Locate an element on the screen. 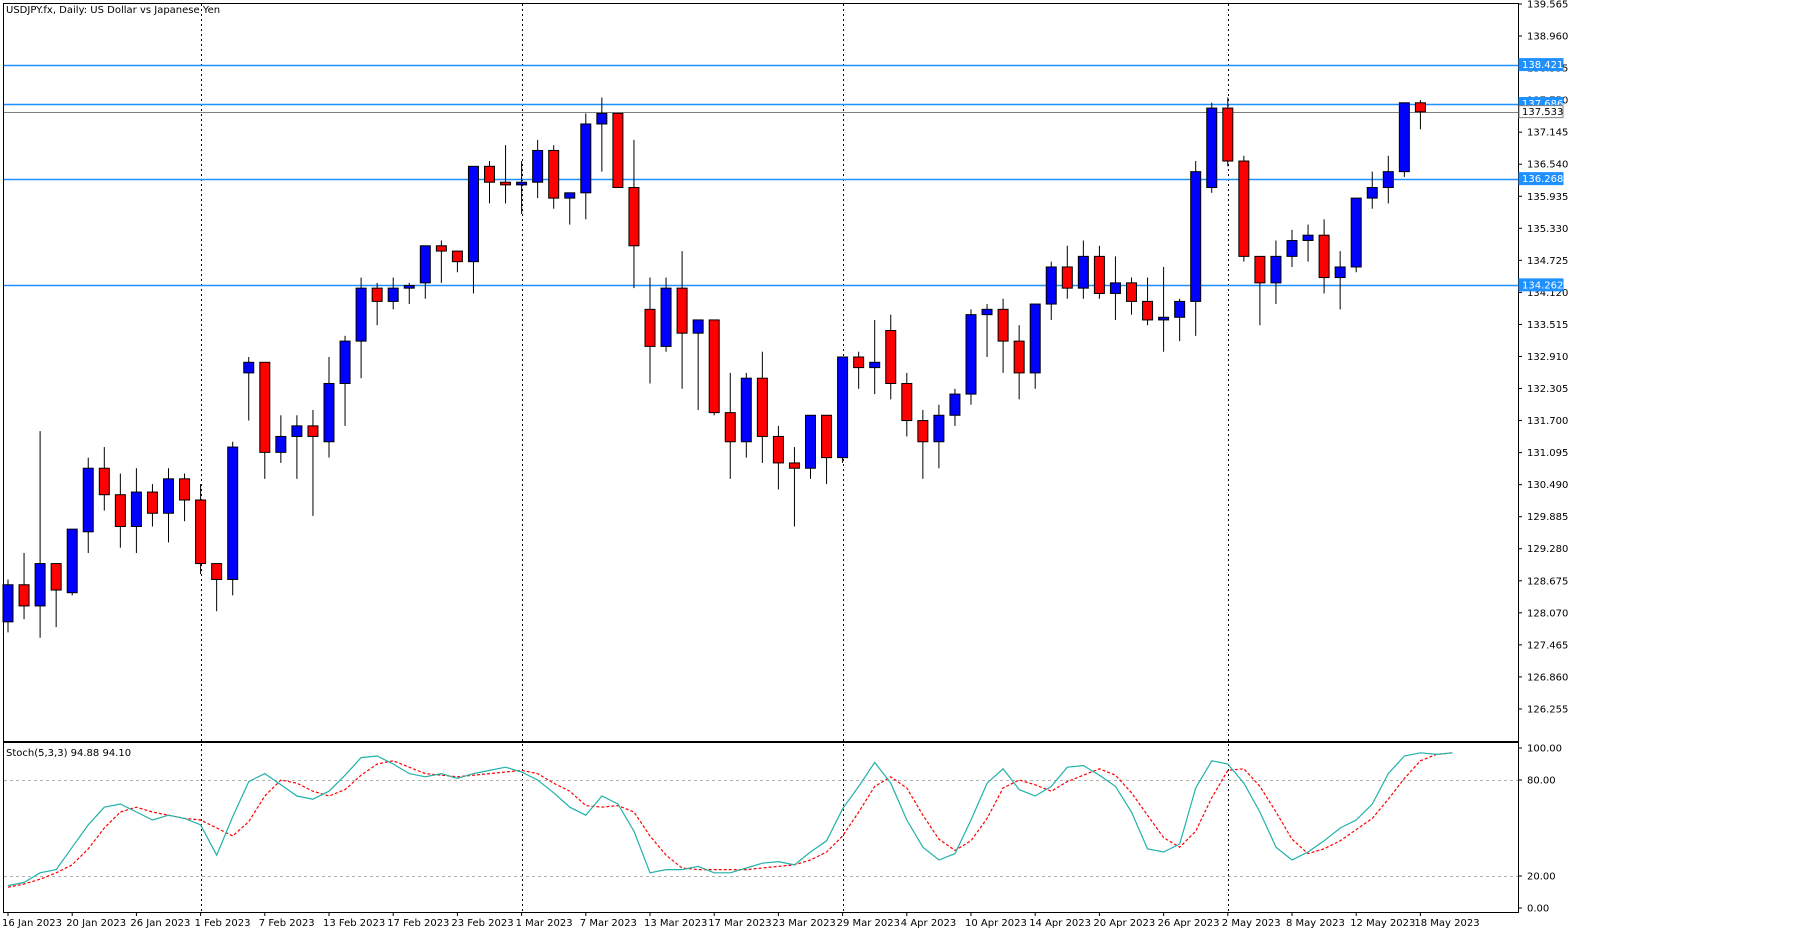  time-tick-label: 2 May 2023 is located at coordinates (1251, 923).